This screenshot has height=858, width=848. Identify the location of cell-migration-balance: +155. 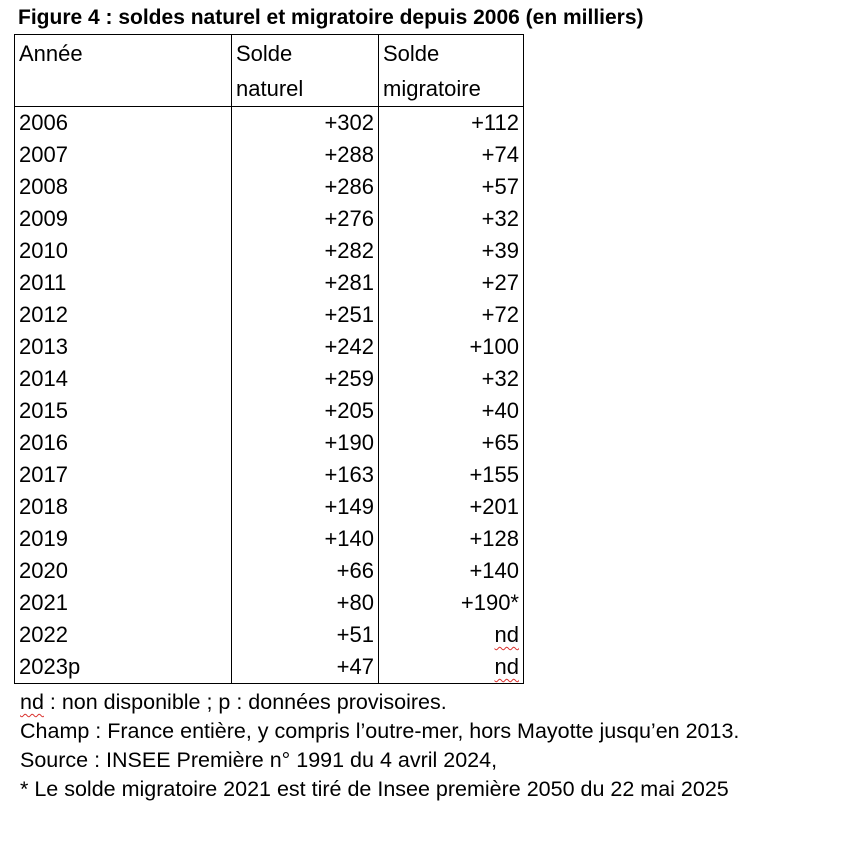
(451, 475).